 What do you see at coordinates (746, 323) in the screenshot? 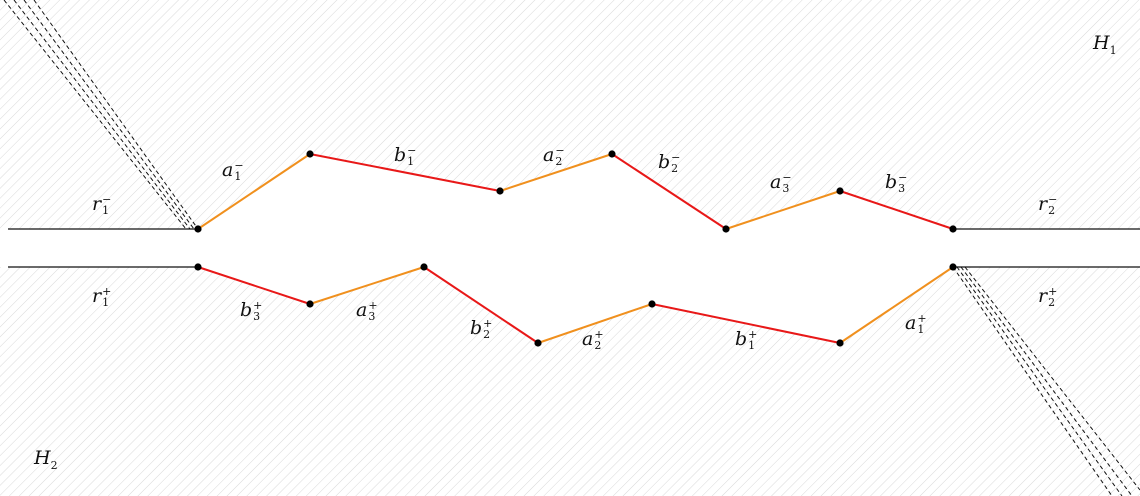
I see `edge-b1-plus` at bounding box center [746, 323].